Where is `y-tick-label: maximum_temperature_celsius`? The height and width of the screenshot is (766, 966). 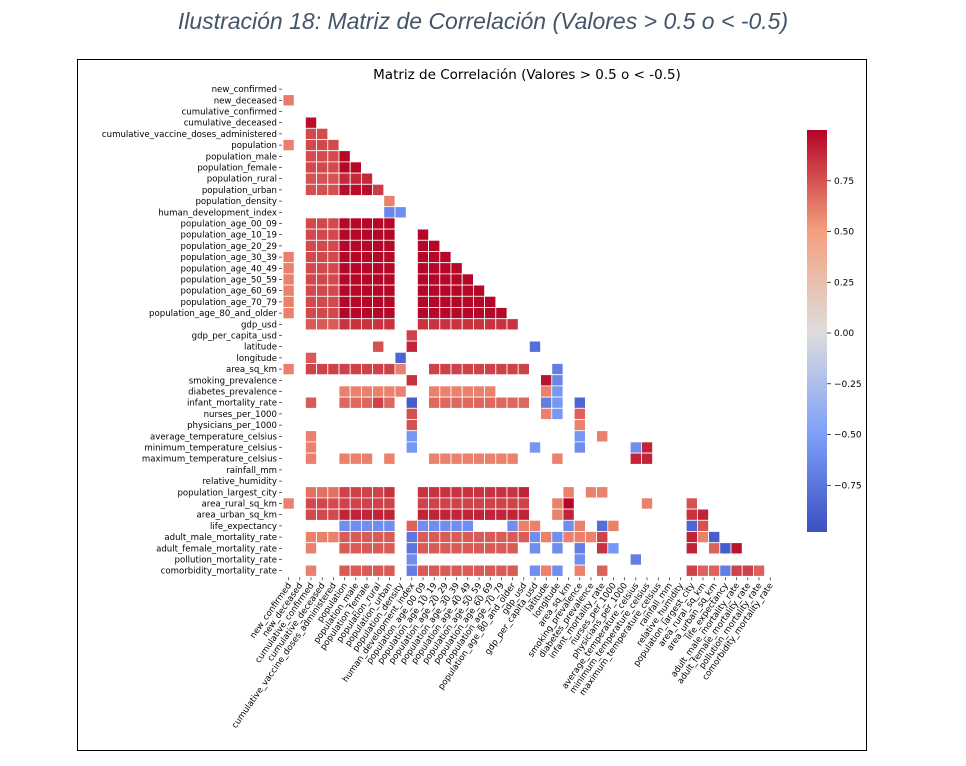 y-tick-label: maximum_temperature_celsius is located at coordinates (210, 460).